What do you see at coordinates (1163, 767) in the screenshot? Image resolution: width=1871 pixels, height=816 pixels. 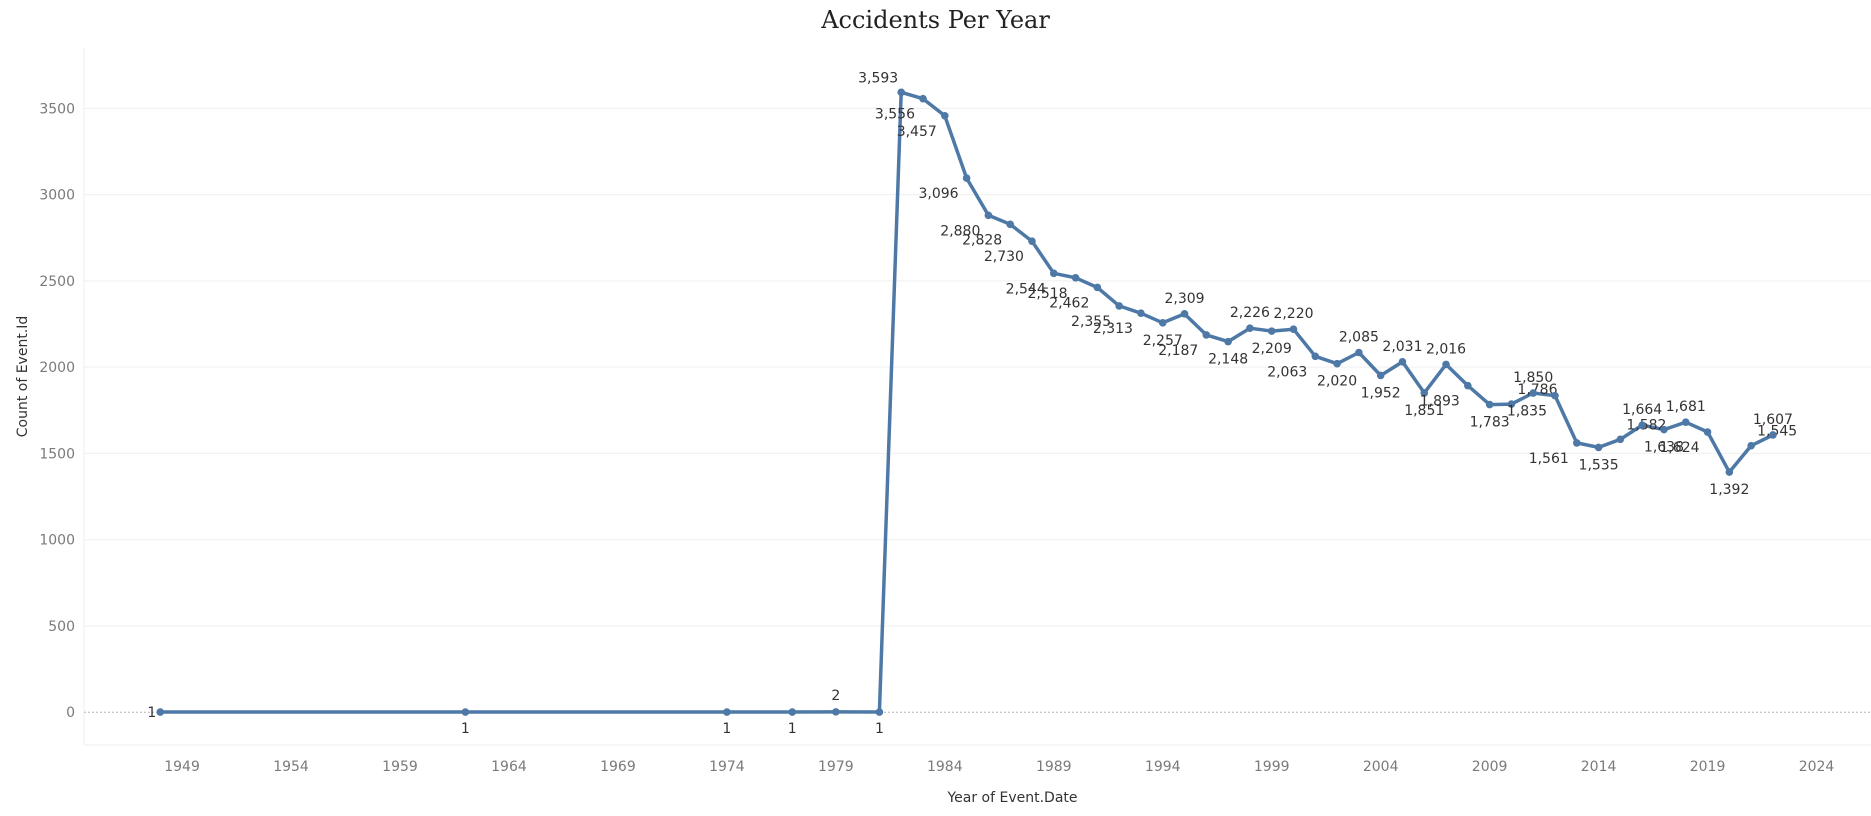 I see `x-tick-label: 1994` at bounding box center [1163, 767].